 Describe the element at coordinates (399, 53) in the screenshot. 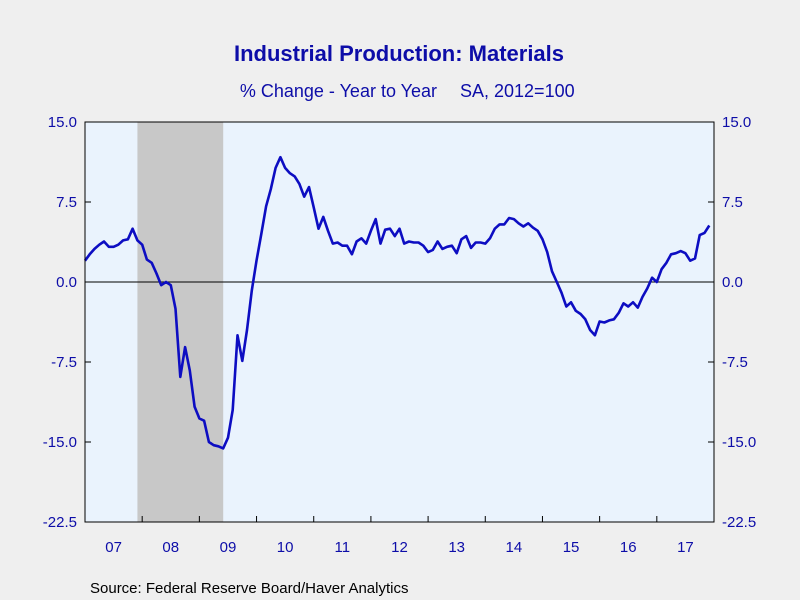

I see `chart-title: Industrial Production: Materials` at that location.